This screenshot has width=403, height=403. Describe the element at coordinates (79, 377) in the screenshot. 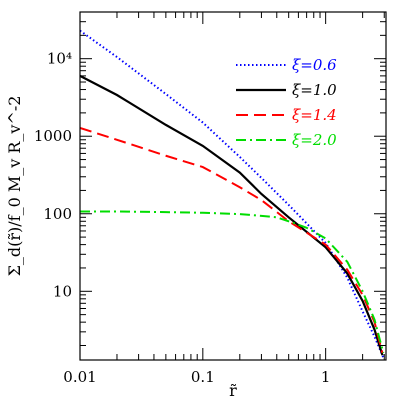

I see `x-tick-label: 0.01` at that location.